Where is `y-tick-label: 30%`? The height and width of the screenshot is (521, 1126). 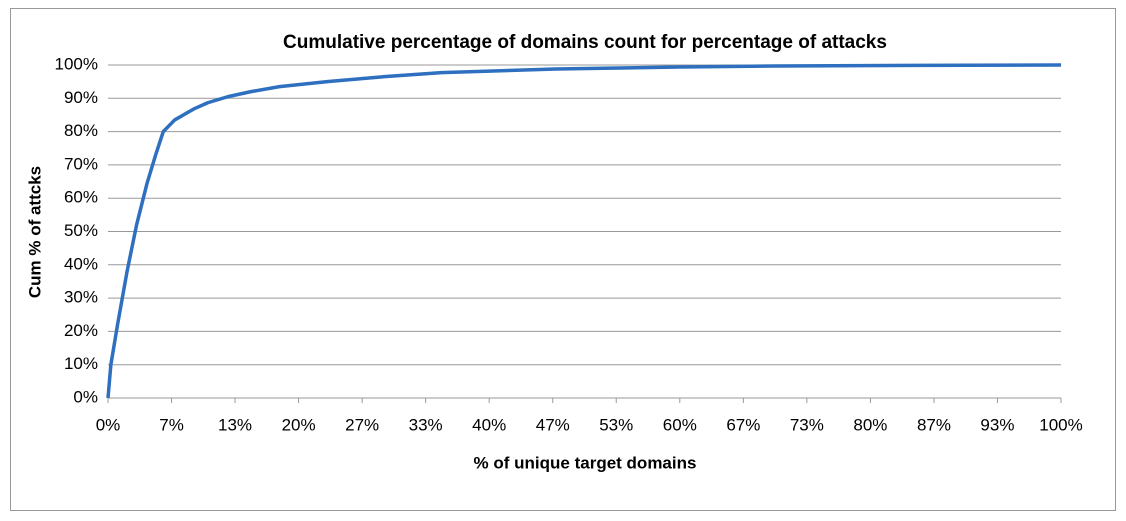
y-tick-label: 30% is located at coordinates (81, 297).